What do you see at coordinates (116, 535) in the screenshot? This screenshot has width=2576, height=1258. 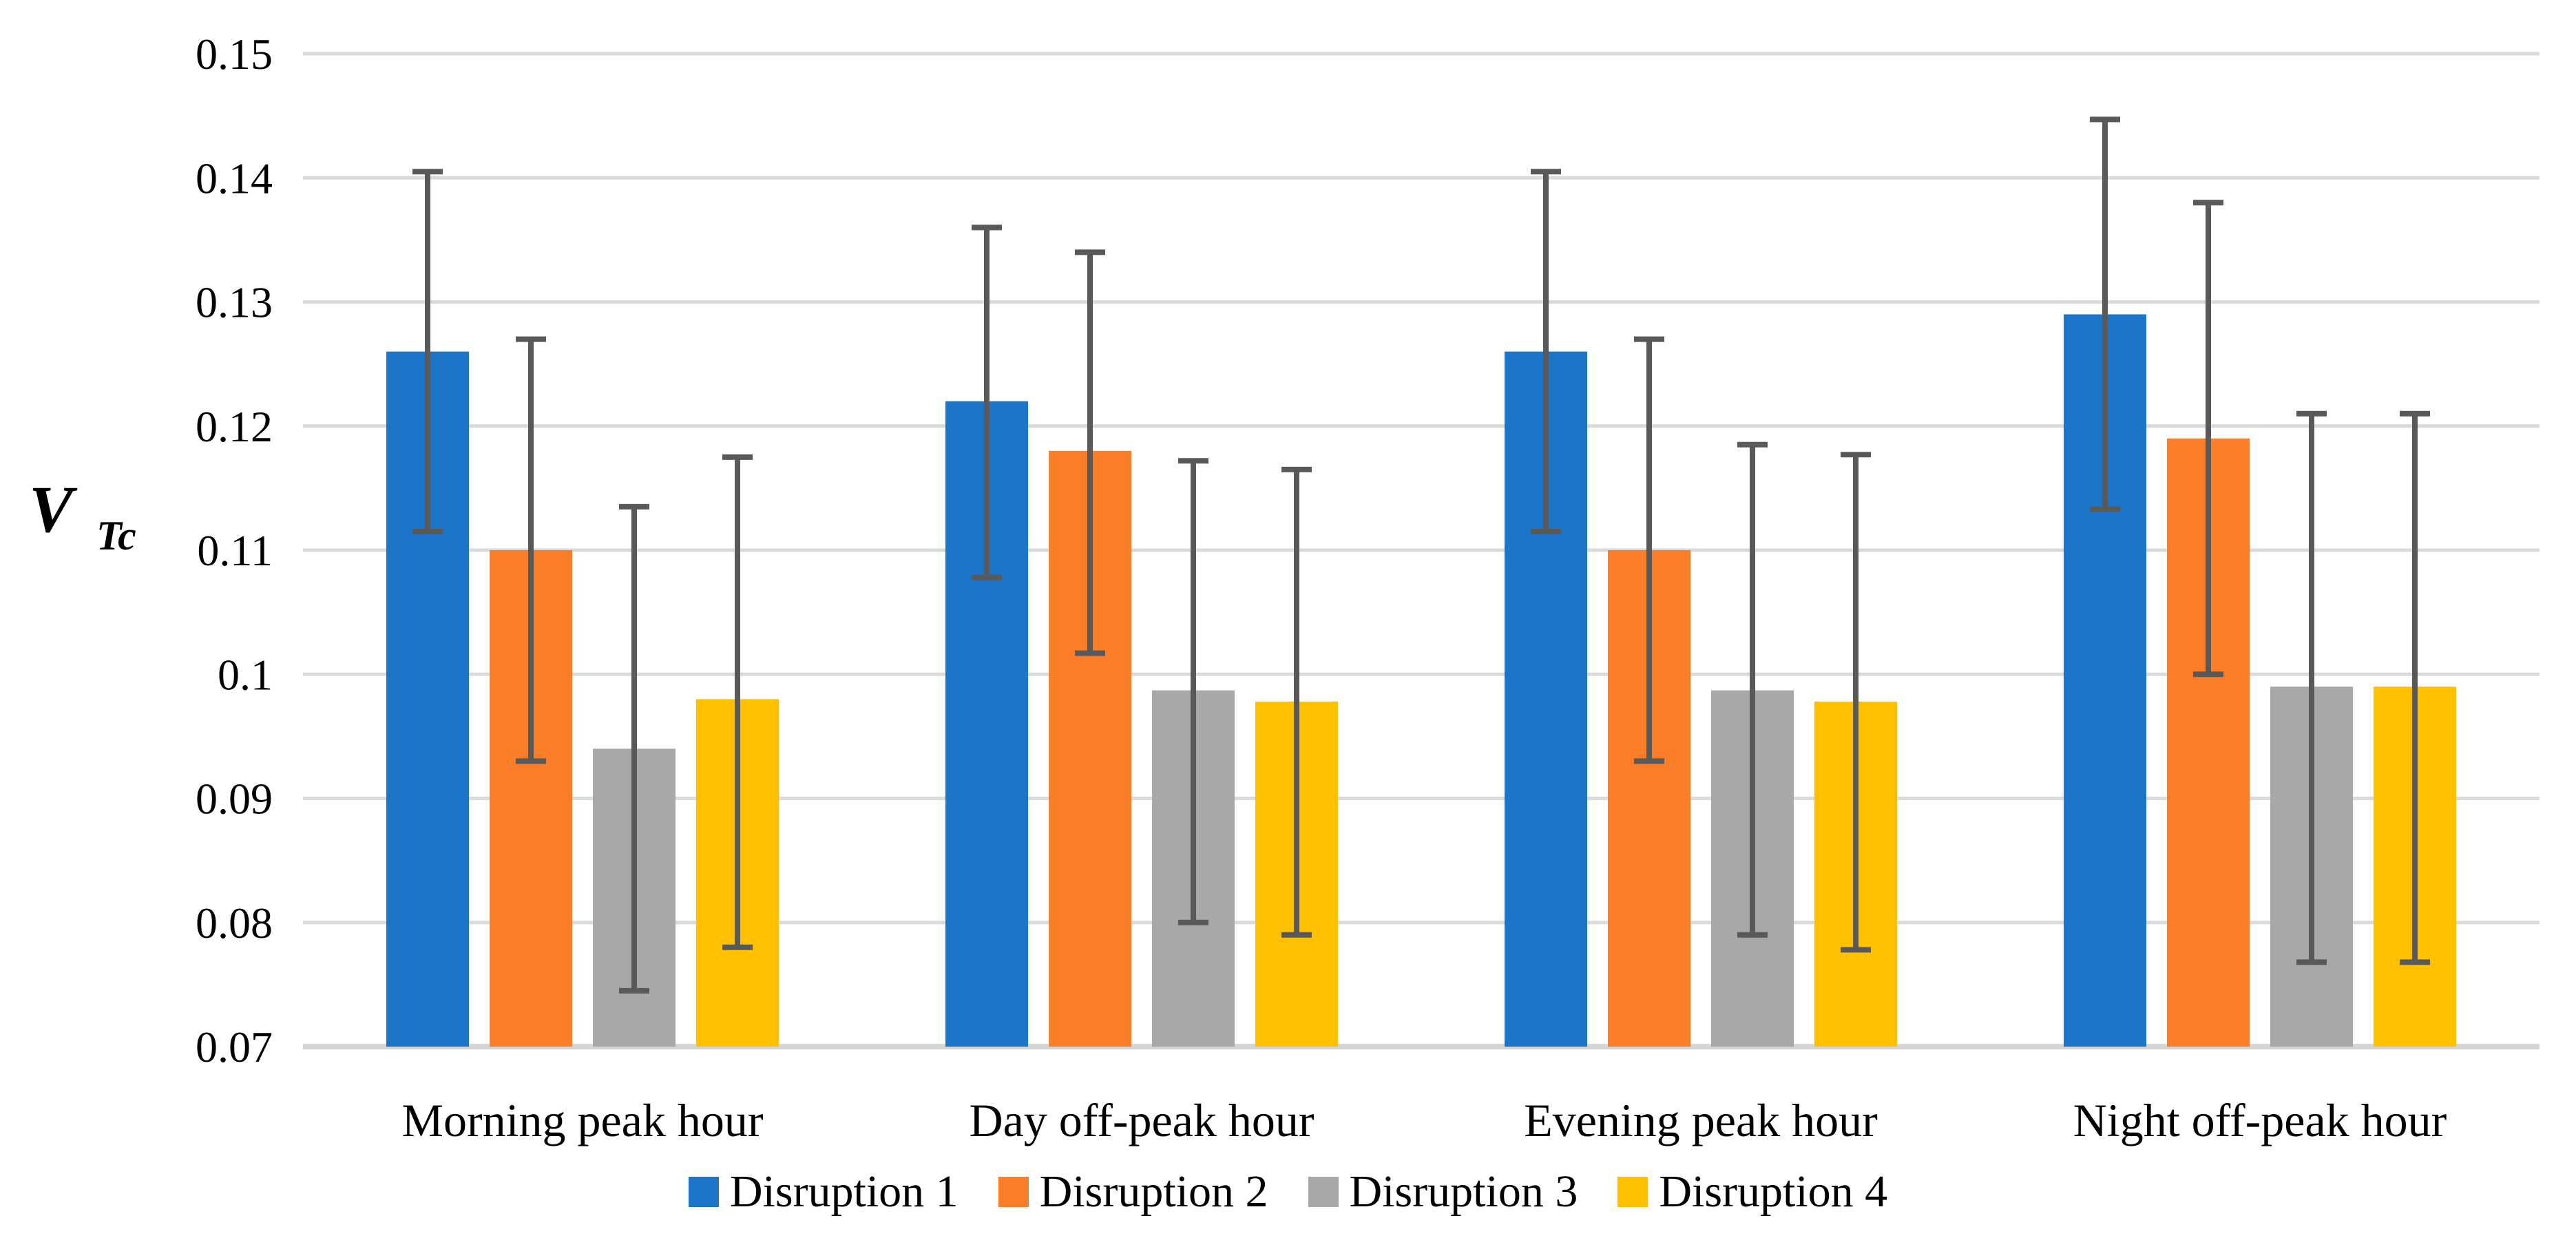 I see `y-axis-title-subscript: Tc` at bounding box center [116, 535].